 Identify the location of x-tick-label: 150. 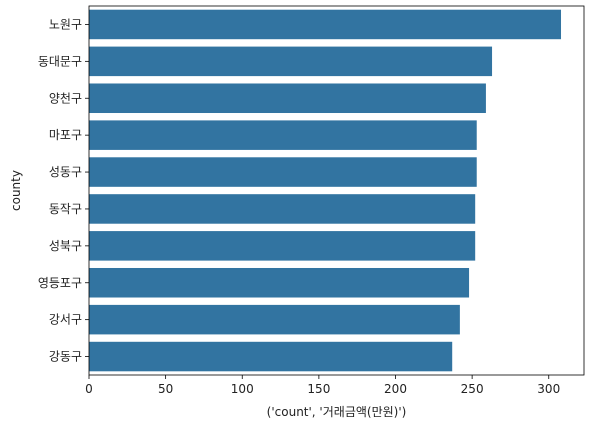
(318, 389).